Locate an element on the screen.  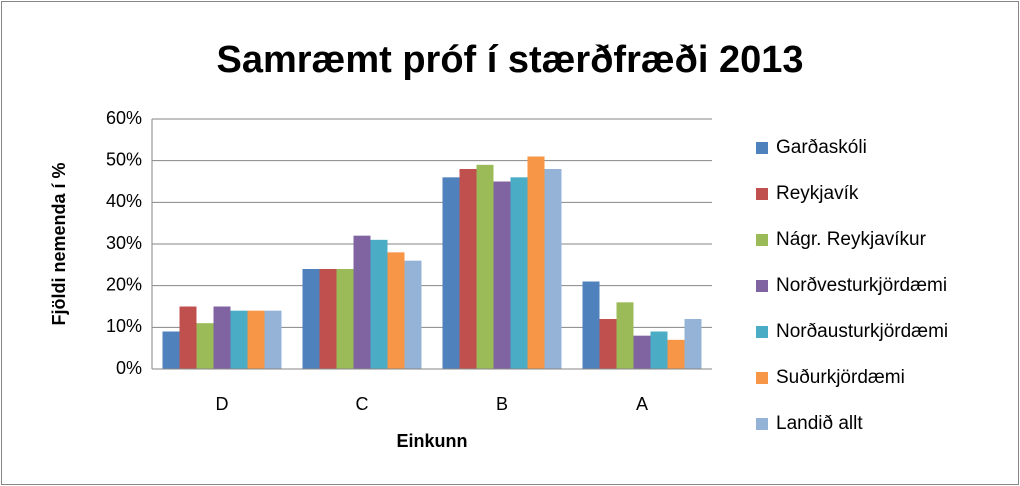
y-tick-label: 30% is located at coordinates (124, 243).